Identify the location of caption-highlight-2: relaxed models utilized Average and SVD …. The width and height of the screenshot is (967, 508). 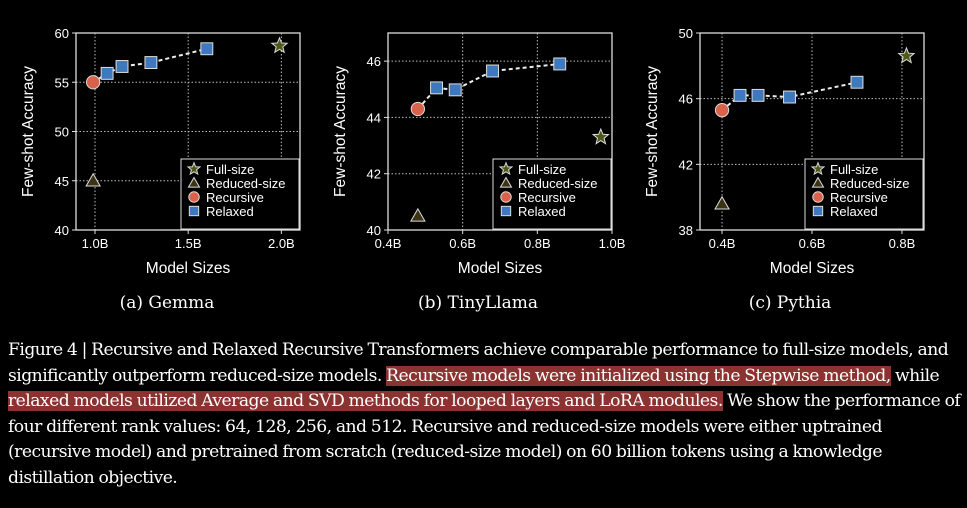
(365, 401).